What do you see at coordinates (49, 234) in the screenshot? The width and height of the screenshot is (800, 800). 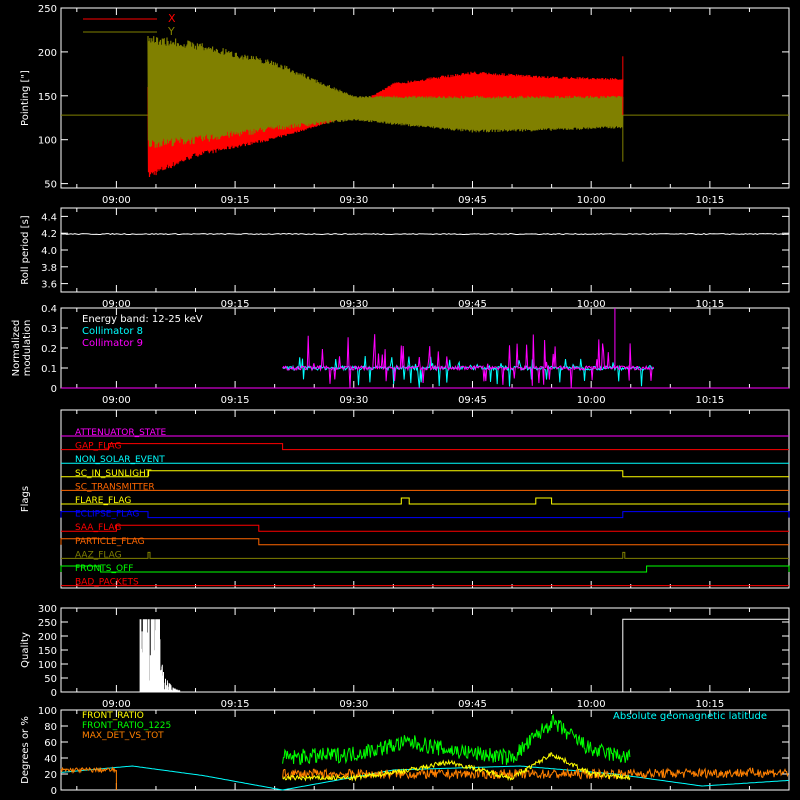 I see `panel-2-y-tick-label: 4.2` at bounding box center [49, 234].